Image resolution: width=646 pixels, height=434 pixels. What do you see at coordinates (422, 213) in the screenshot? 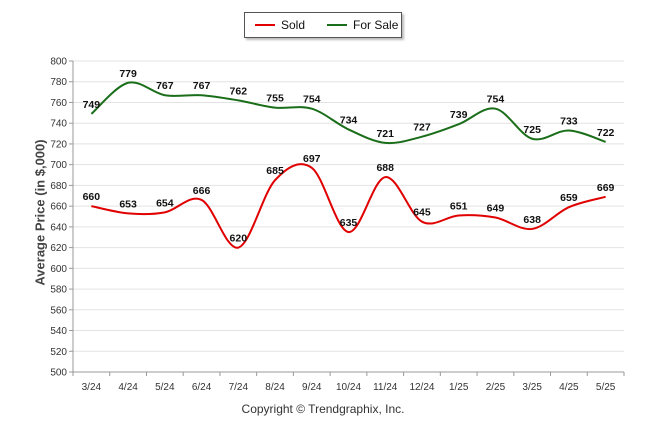
I see `data-label-sold: 645` at bounding box center [422, 213].